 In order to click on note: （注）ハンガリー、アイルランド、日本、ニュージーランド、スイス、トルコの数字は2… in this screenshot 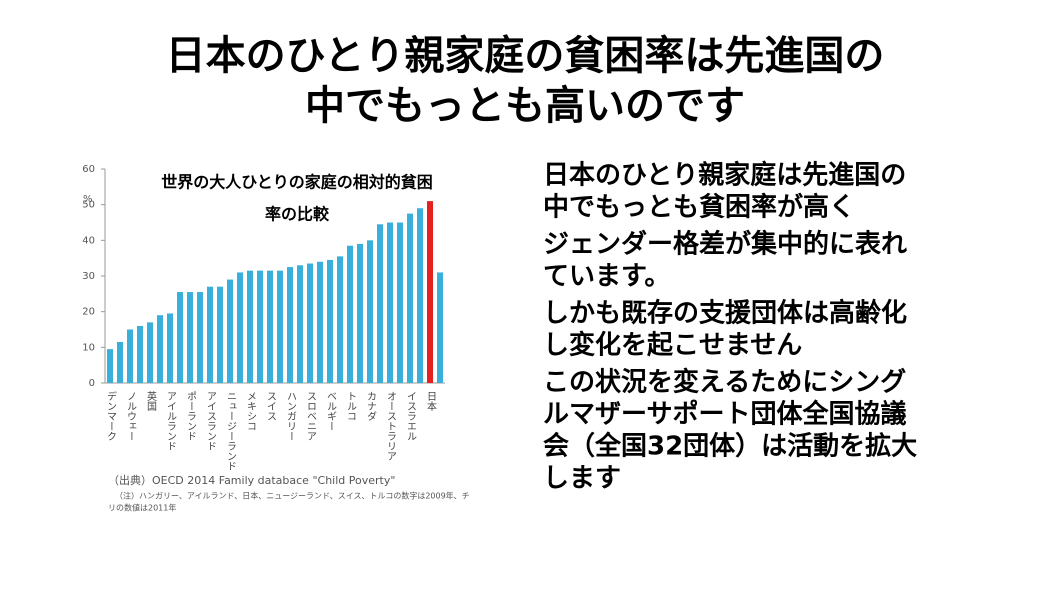, I will do `click(292, 496)`.